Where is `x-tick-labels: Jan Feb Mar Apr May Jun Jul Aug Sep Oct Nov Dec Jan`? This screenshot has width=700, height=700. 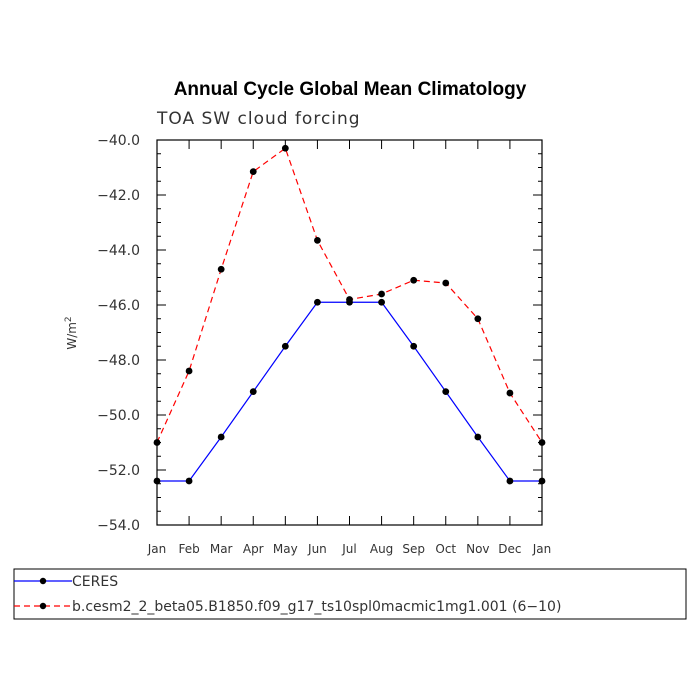
x-tick-labels: Jan Feb Mar Apr May Jun Jul Aug Sep Oct Nov Dec Jan is located at coordinates (349, 549).